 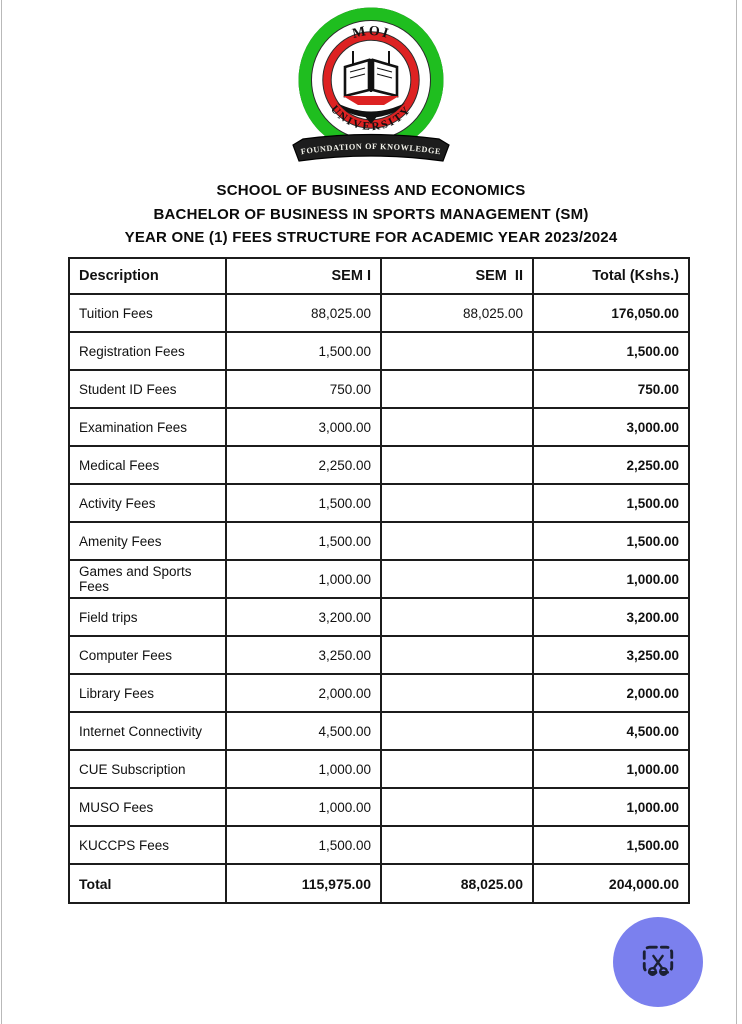 I want to click on fee-row: Amenity Fees 1,500.00 1,500.00, so click(x=379, y=541).